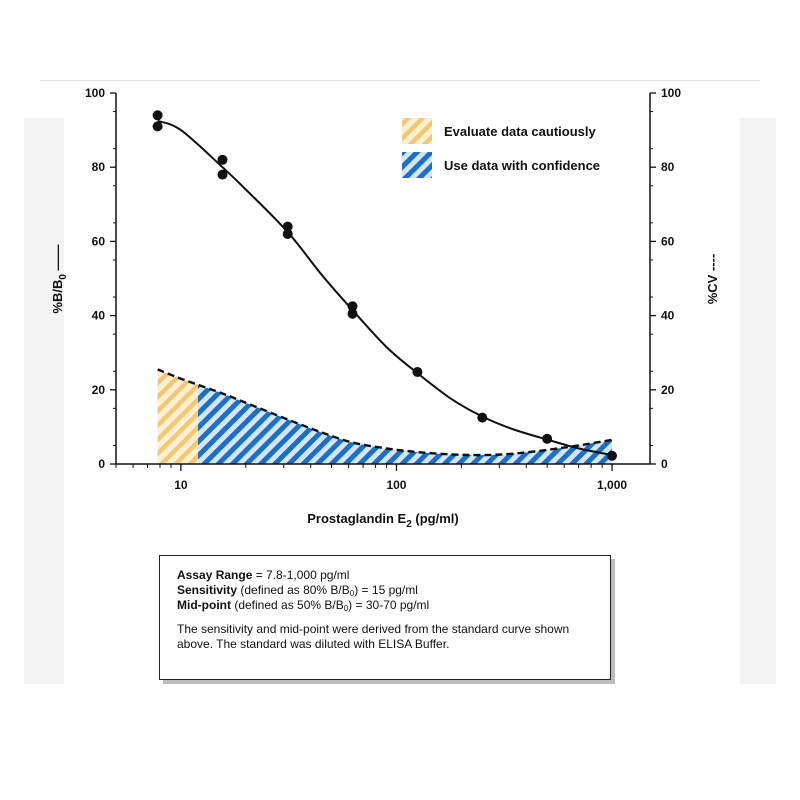 This screenshot has height=800, width=800. I want to click on midpoint-value-post: ) = 30-70 pg/ml, so click(389, 605).